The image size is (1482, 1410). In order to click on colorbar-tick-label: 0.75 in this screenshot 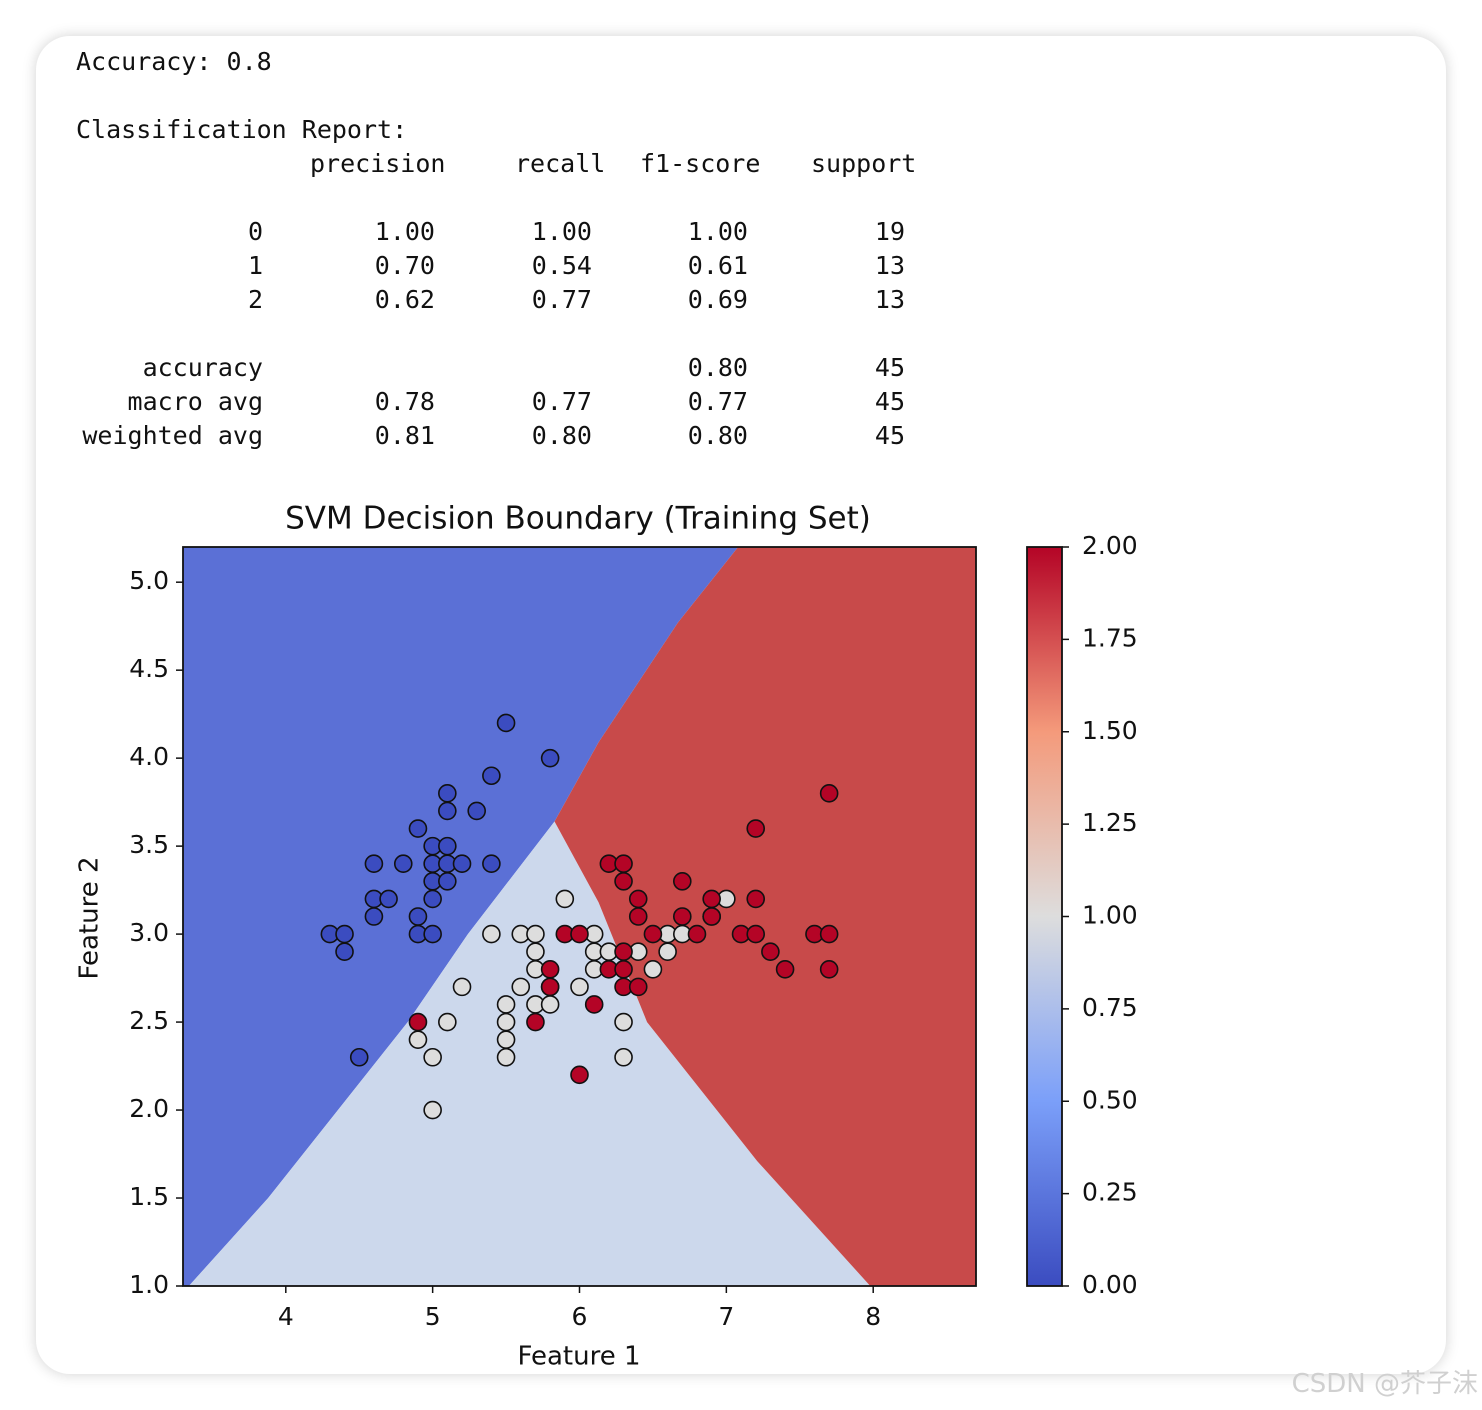, I will do `click(1110, 1007)`.